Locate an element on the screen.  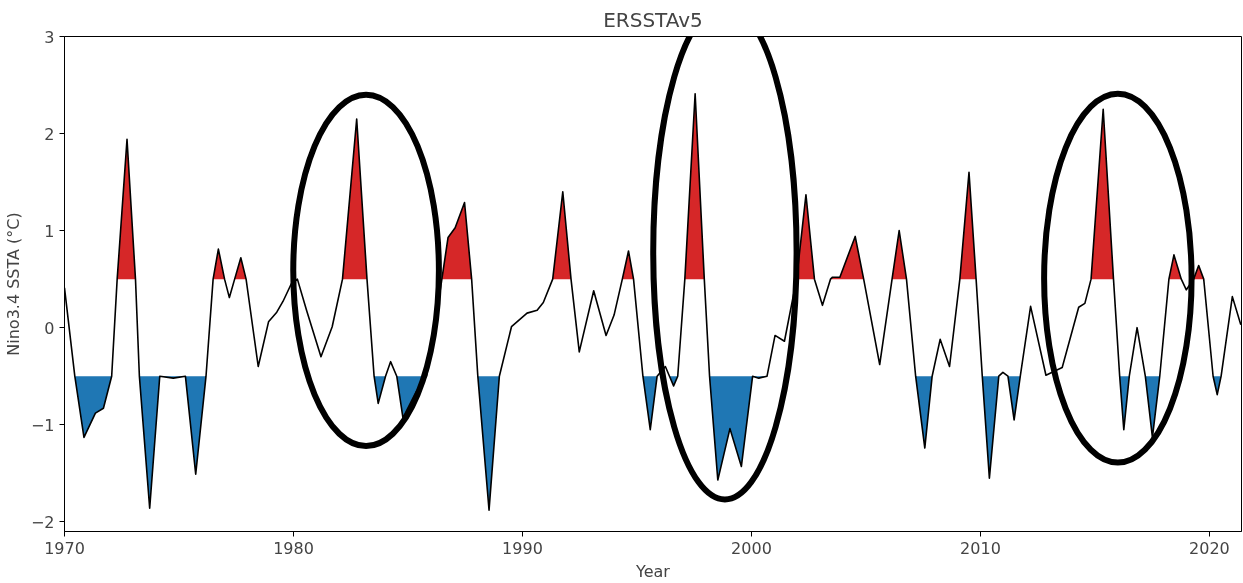
y-tick-label: 3 is located at coordinates (49, 37).